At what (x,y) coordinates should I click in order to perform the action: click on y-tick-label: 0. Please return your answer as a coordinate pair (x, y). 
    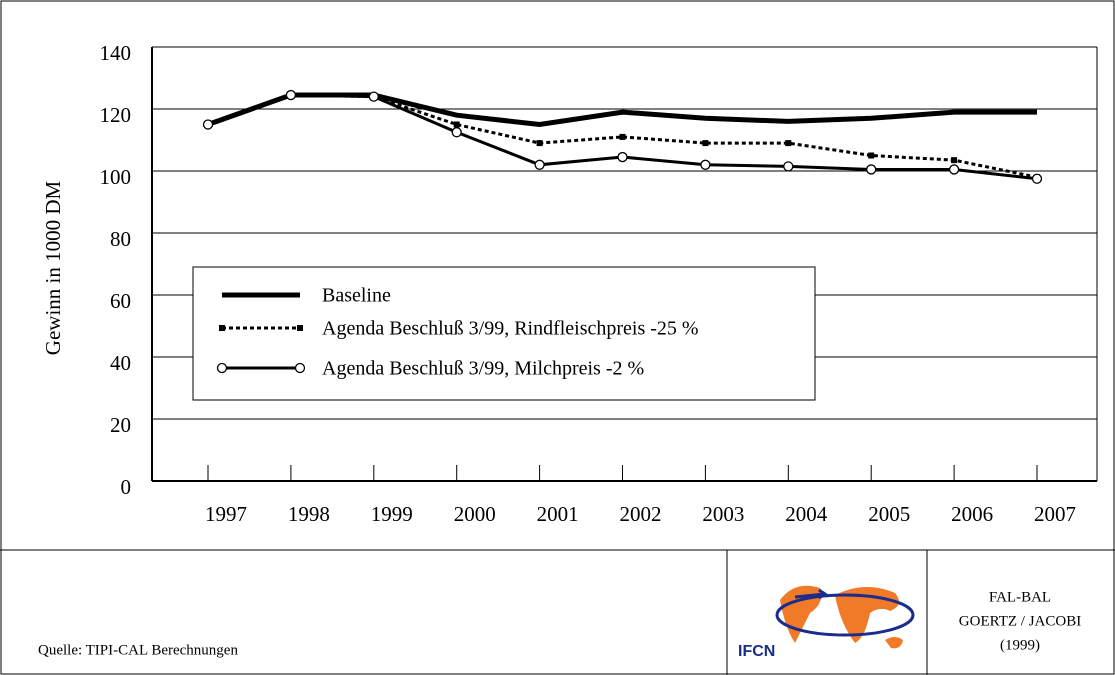
    Looking at the image, I should click on (126, 487).